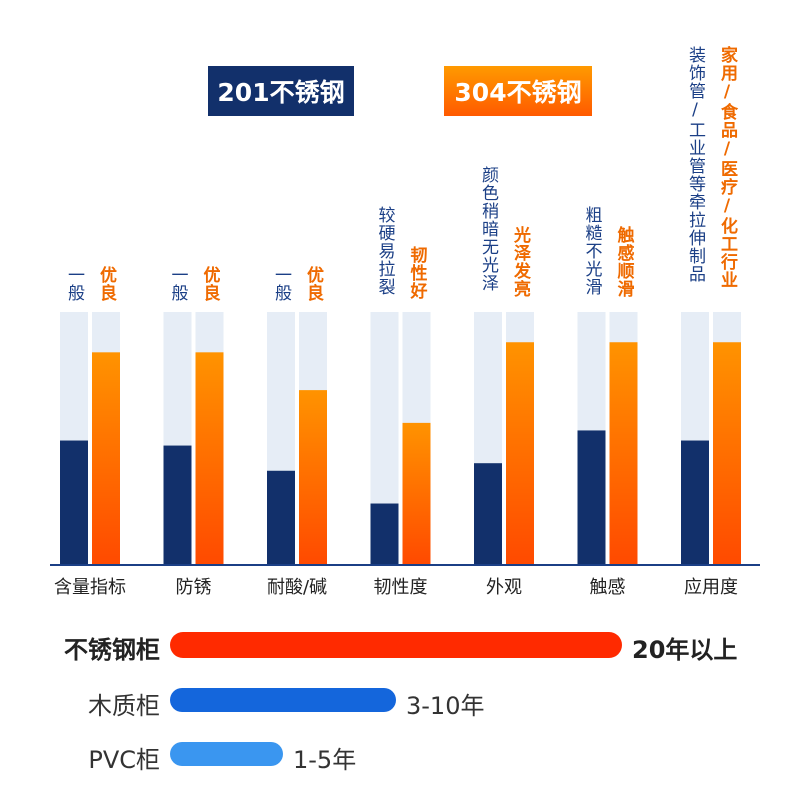  Describe the element at coordinates (209, 284) in the screenshot. I see `annotation-304-1: 优良` at that location.